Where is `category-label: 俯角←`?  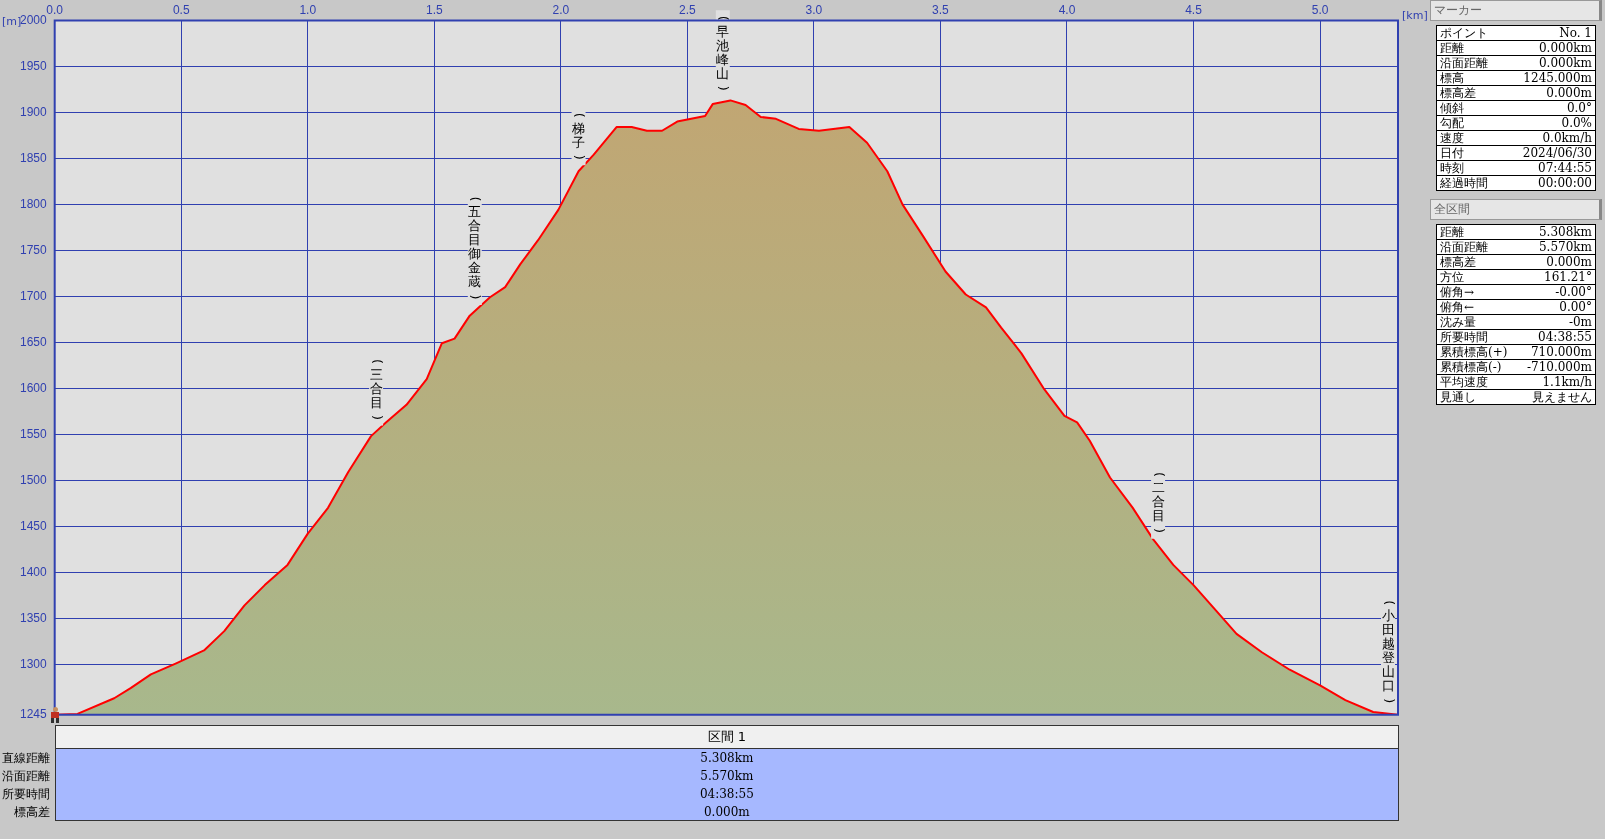
category-label: 俯角← is located at coordinates (1457, 307).